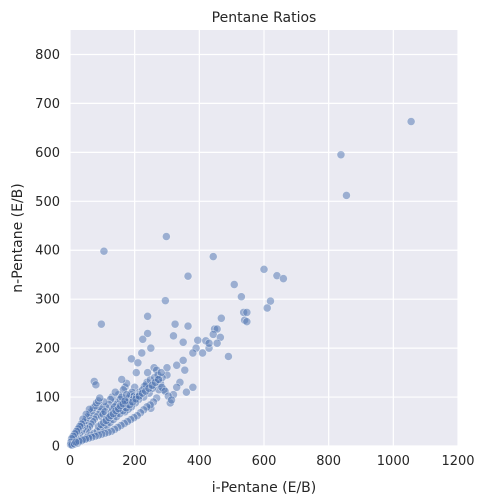  What do you see at coordinates (56, 447) in the screenshot?
I see `y-tick-label: 0` at bounding box center [56, 447].